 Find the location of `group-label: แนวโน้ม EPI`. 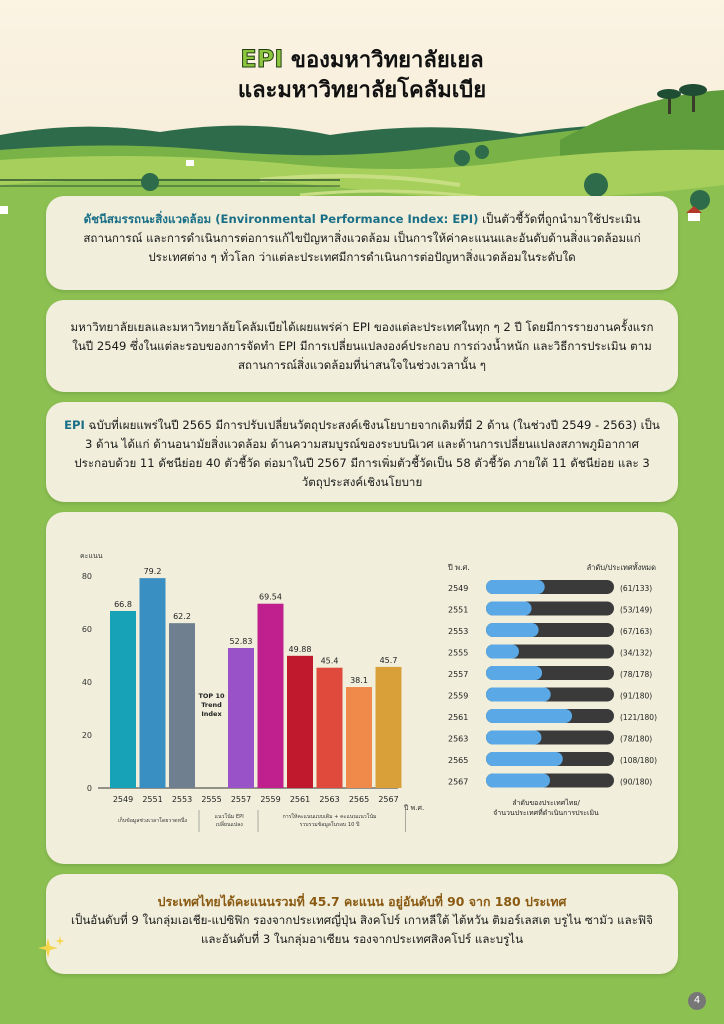

group-label: แนวโน้ม EPI is located at coordinates (230, 816).